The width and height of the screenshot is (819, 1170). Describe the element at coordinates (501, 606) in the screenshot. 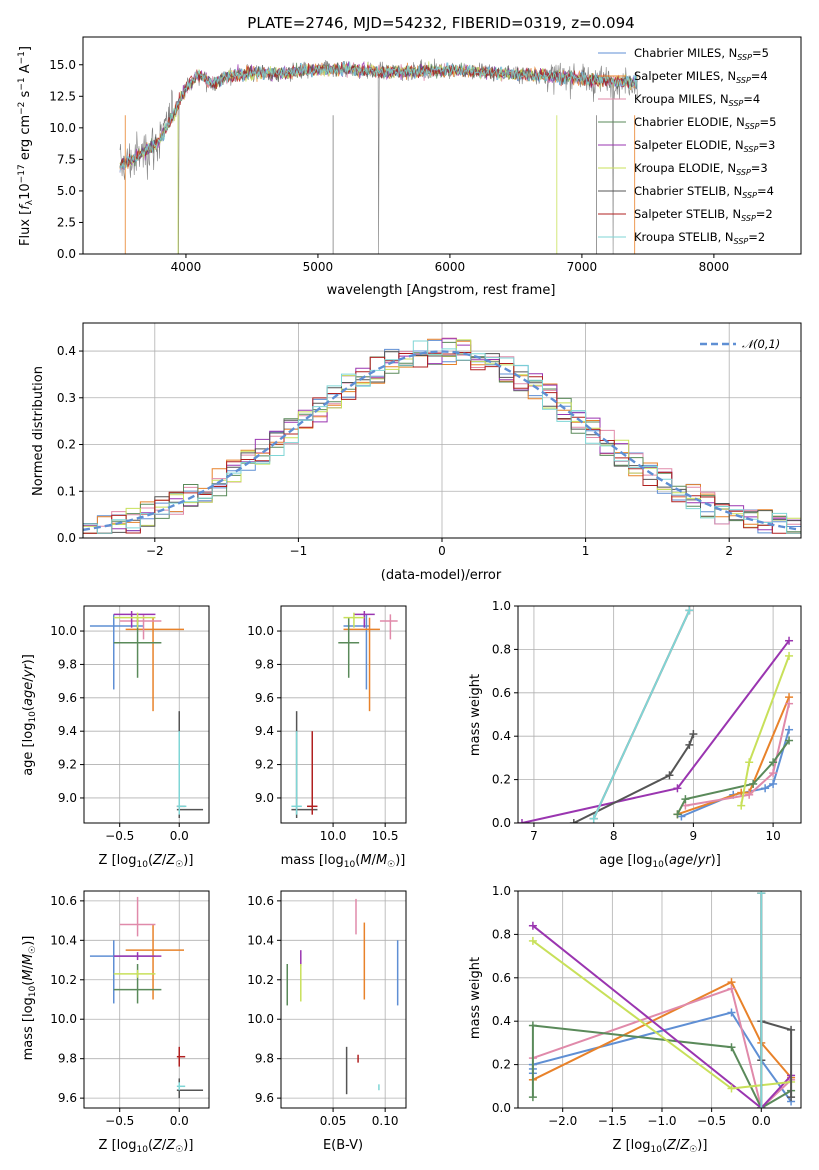

I see `y-tick-label: 1.0` at that location.